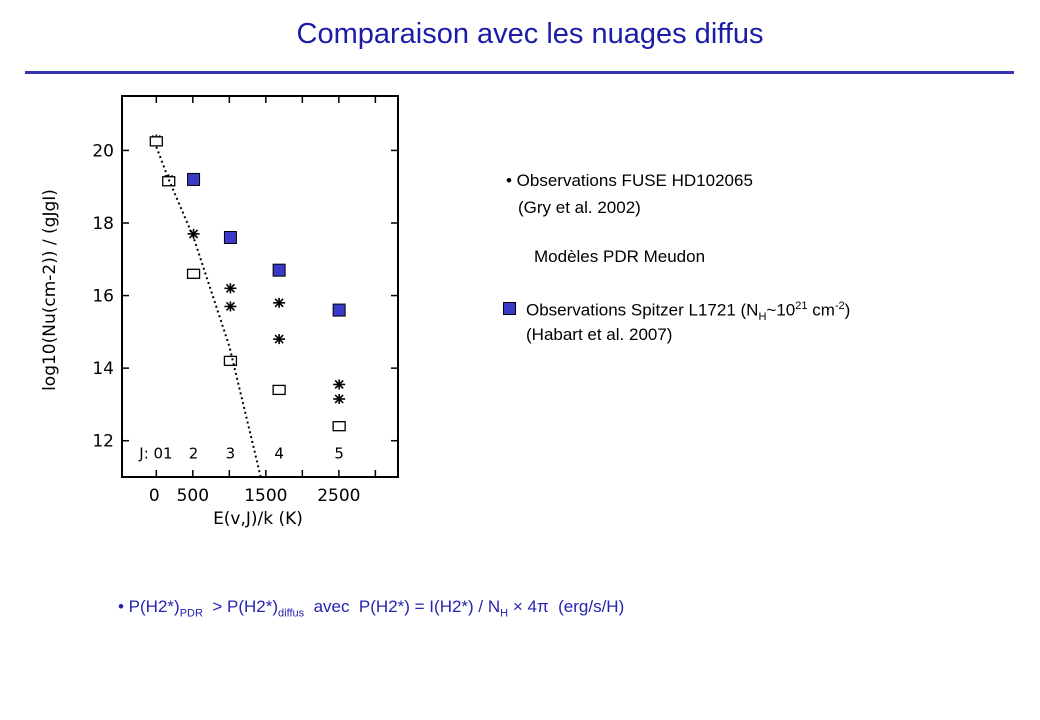 Image resolution: width=1040 pixels, height=720 pixels. What do you see at coordinates (103, 369) in the screenshot?
I see `y-tick-label: 14` at bounding box center [103, 369].